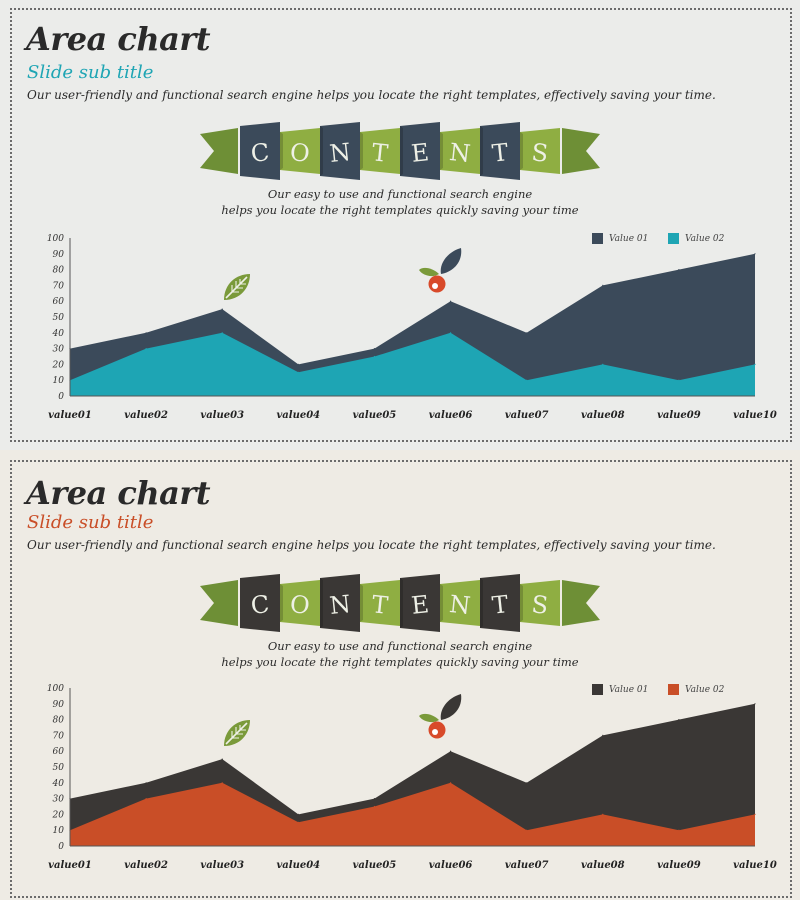 This screenshot has height=900, width=800. Describe the element at coordinates (90, 522) in the screenshot. I see `slide-subtitle: Slide sub title` at that location.